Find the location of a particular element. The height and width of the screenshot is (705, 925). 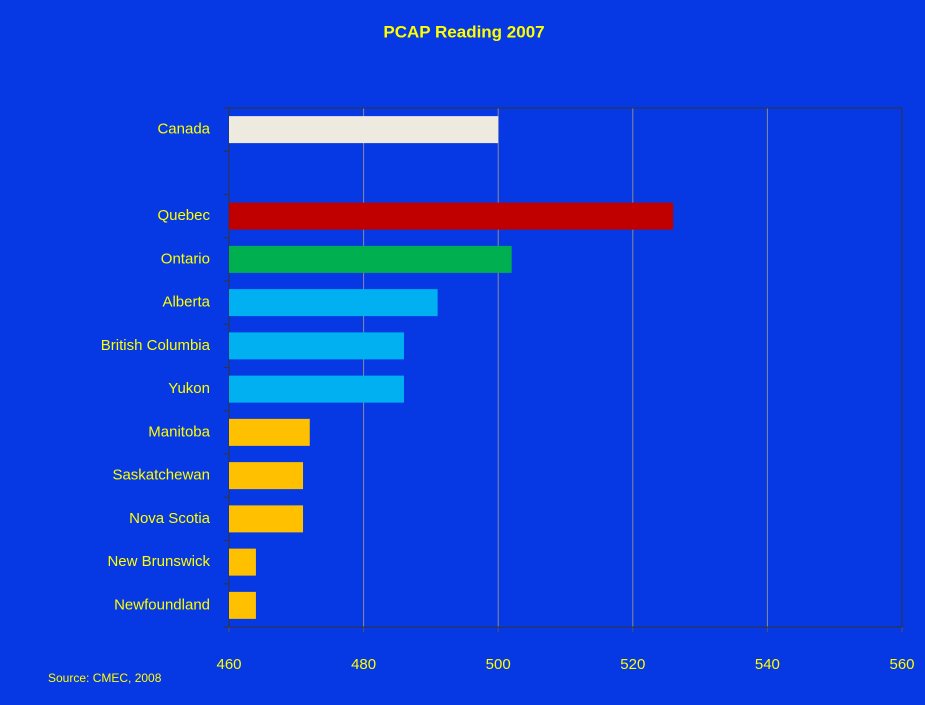

y-tick-label: Canada is located at coordinates (183, 129).